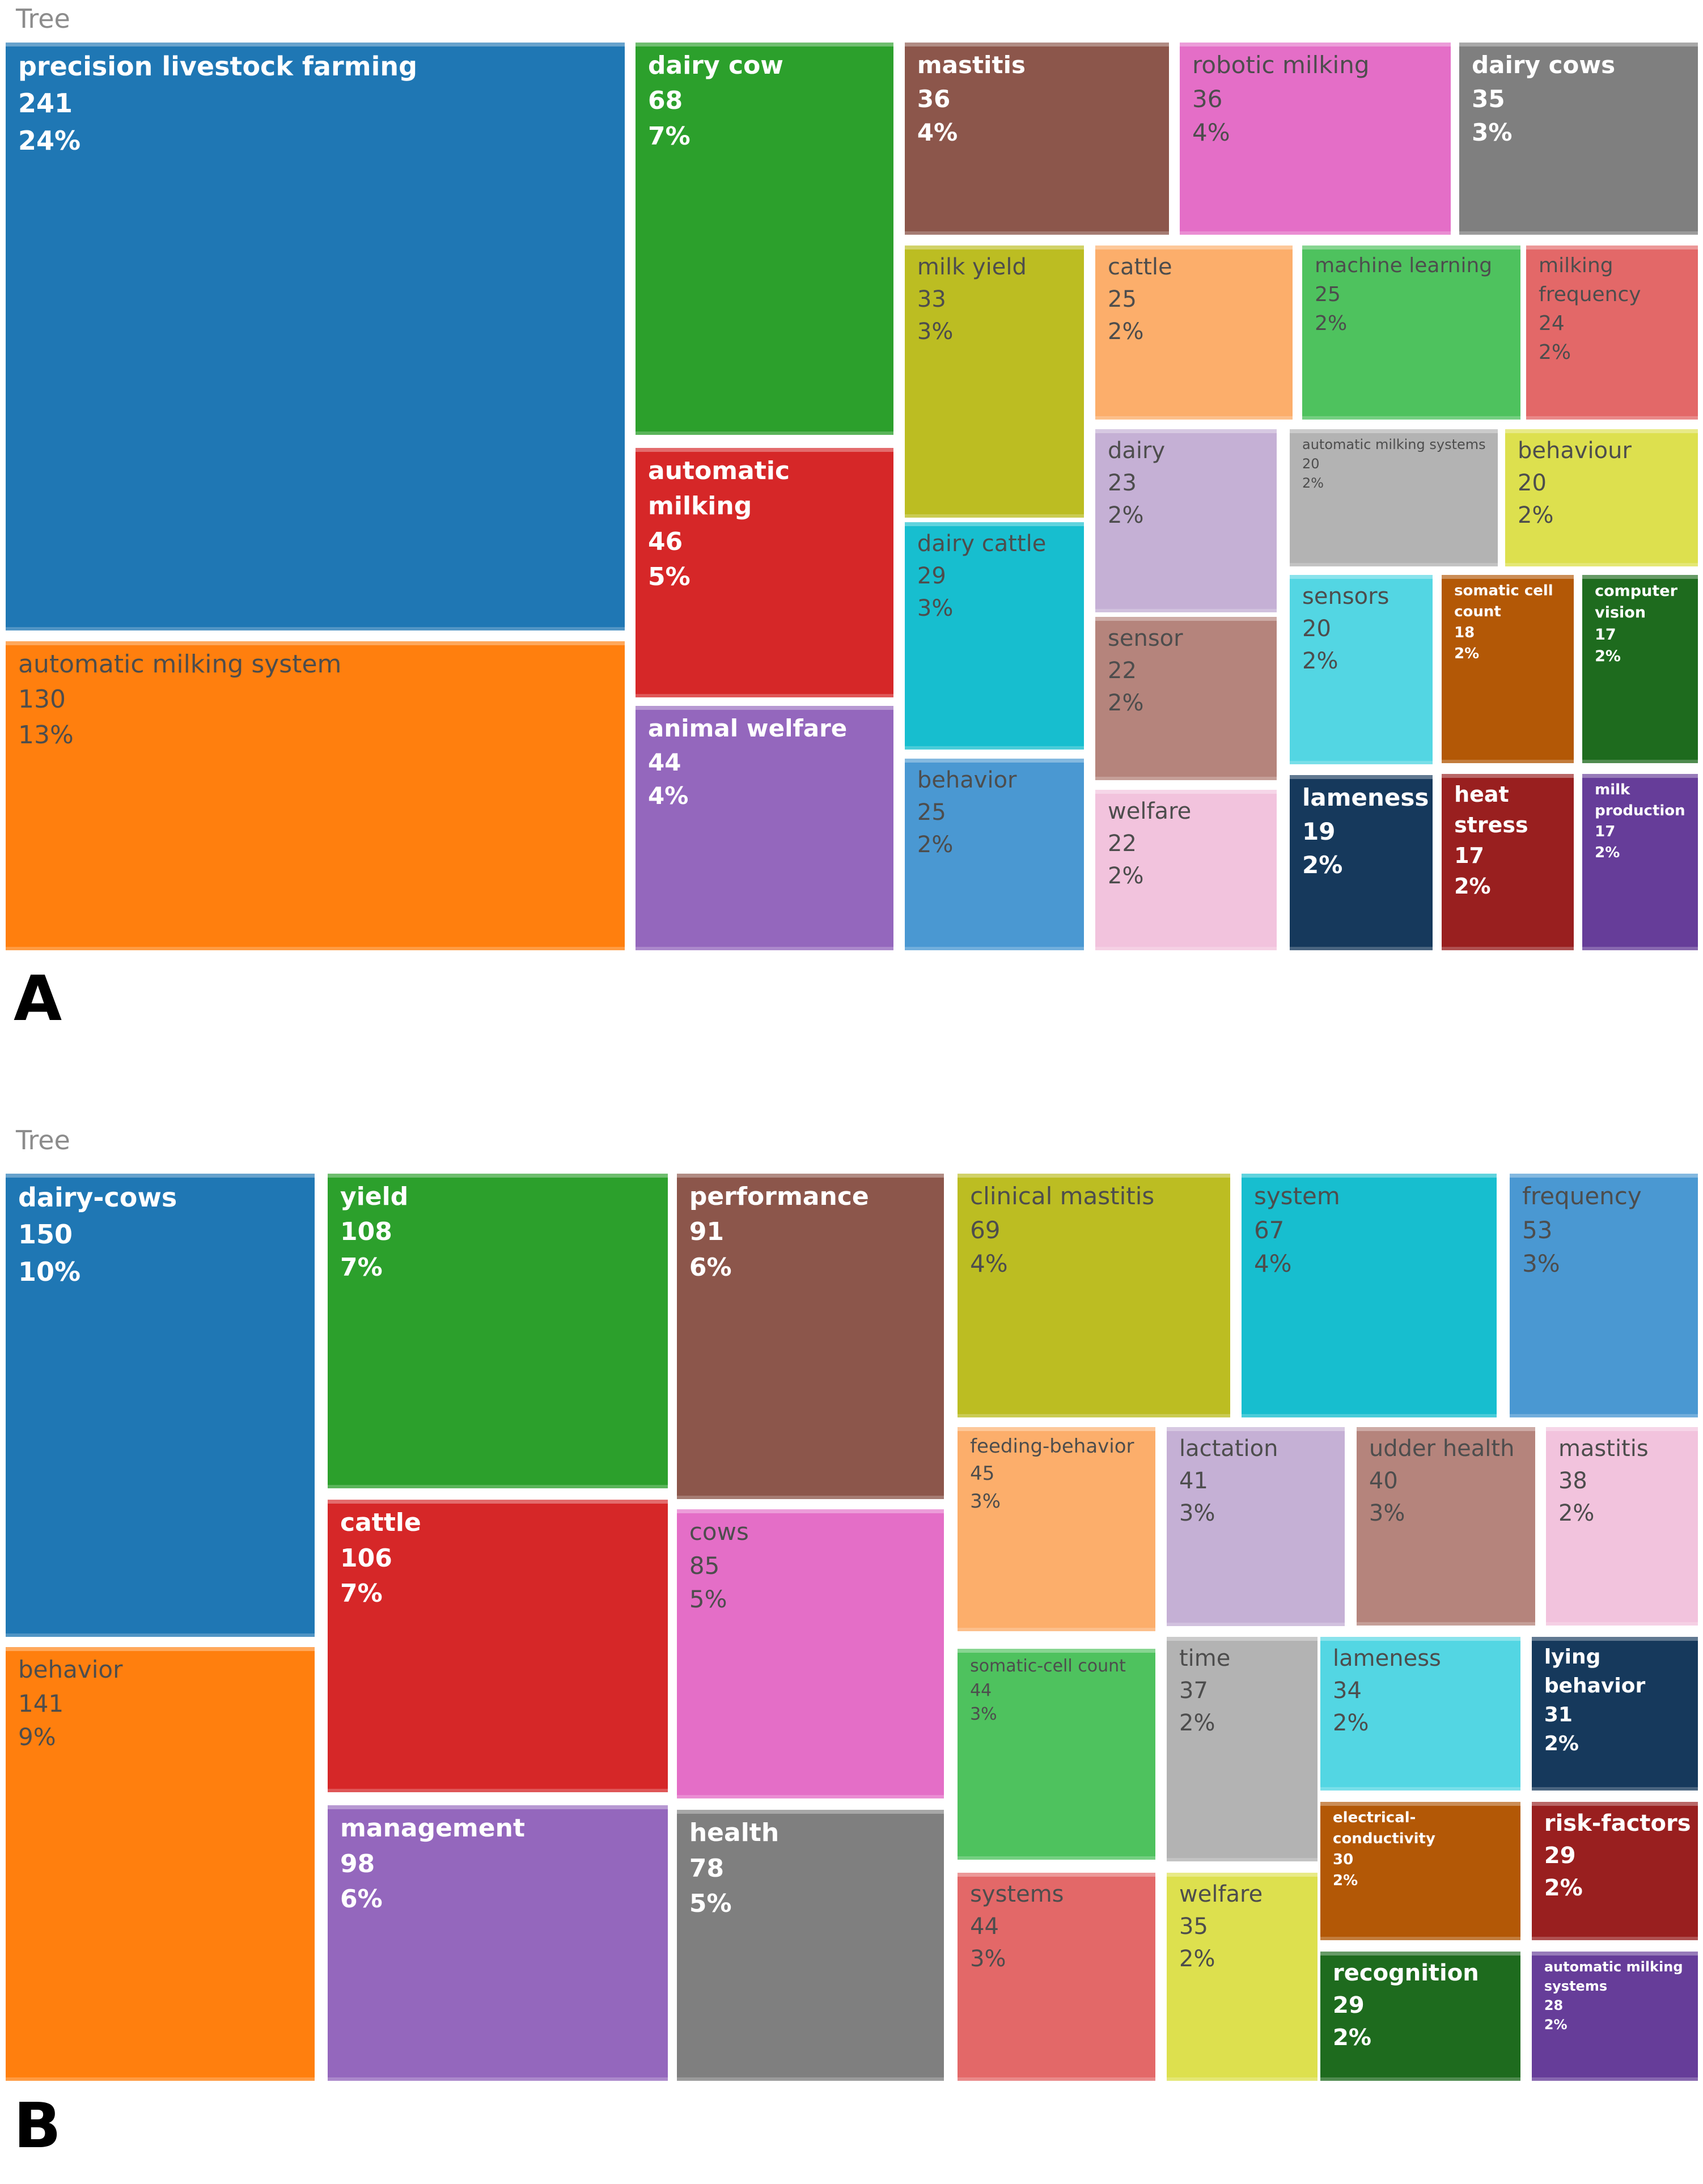 The height and width of the screenshot is (2184, 1703). Describe the element at coordinates (967, 780) in the screenshot. I see `tile-label: behavior` at that location.